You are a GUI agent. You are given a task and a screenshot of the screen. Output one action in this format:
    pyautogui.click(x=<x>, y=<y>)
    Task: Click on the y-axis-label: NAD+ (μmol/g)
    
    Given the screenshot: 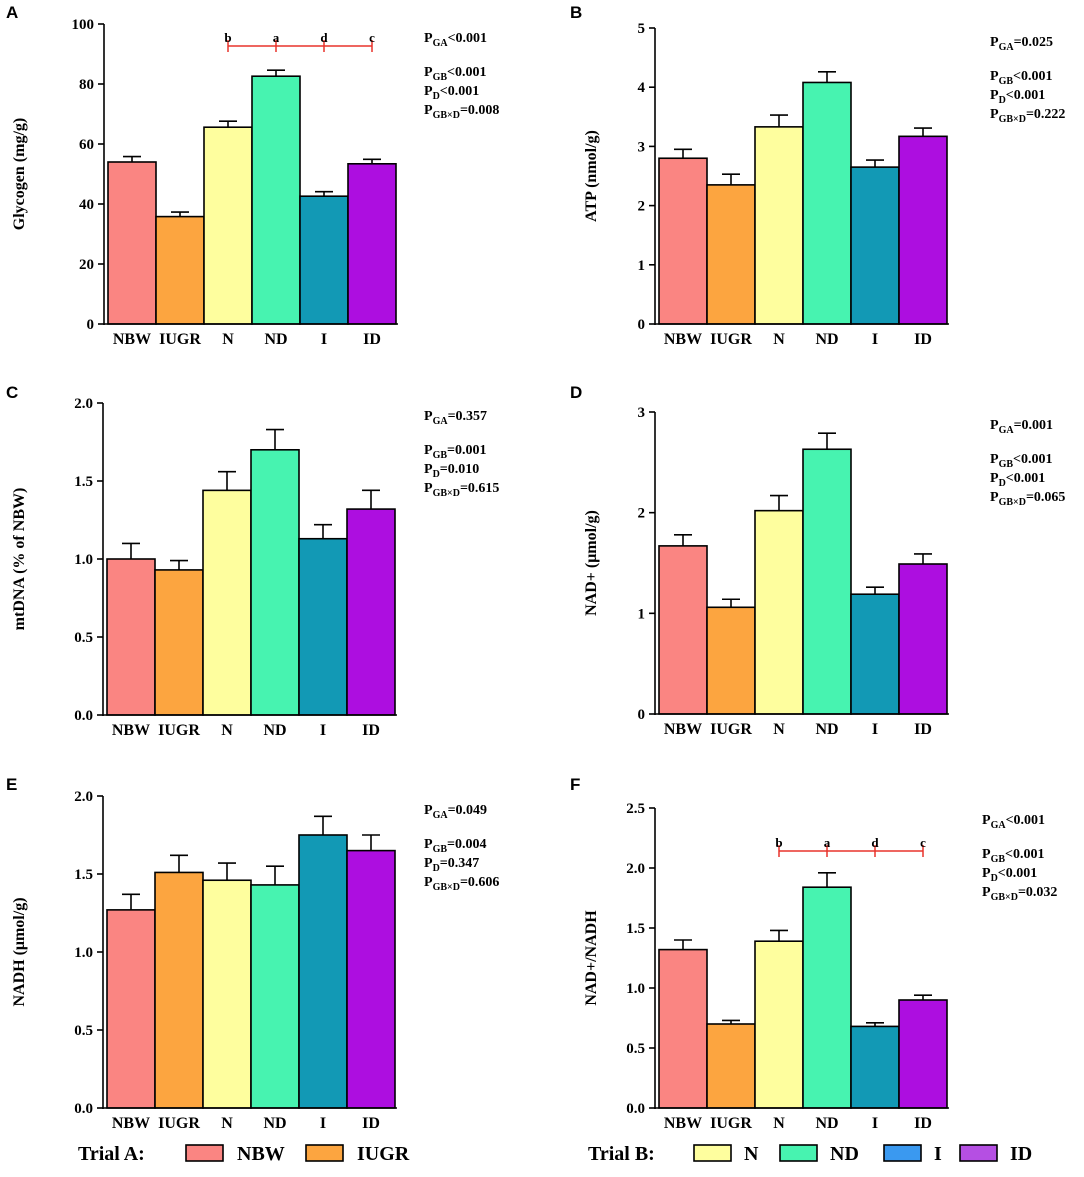 What is the action you would take?
    pyautogui.click(x=591, y=563)
    